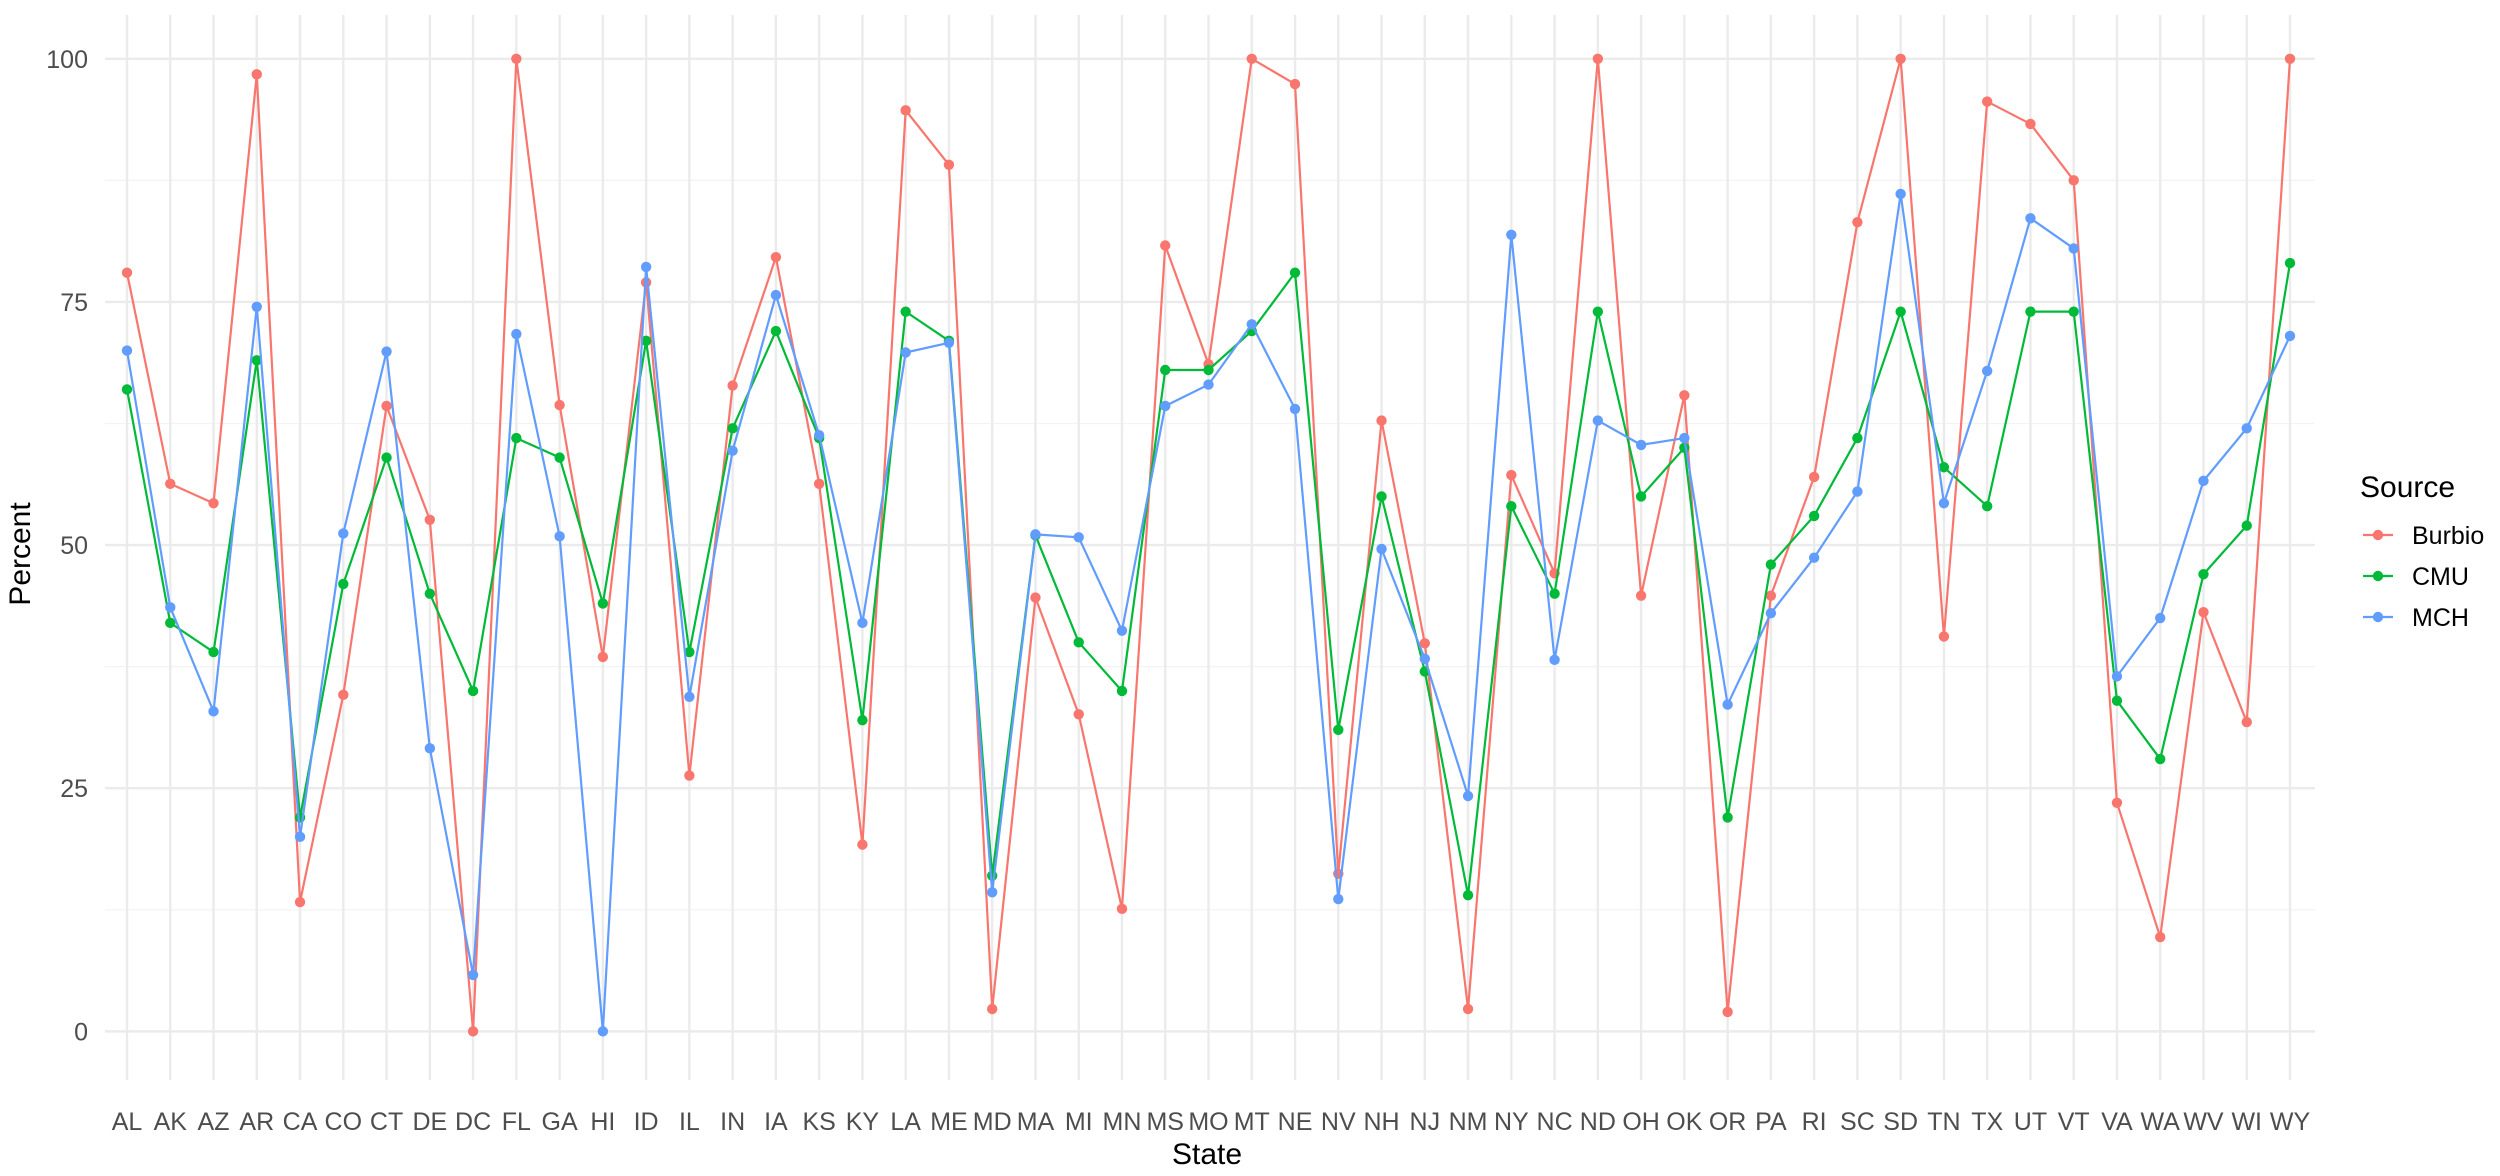 The height and width of the screenshot is (1176, 2500). Describe the element at coordinates (818, 1122) in the screenshot. I see `x-tick-label: KS` at that location.